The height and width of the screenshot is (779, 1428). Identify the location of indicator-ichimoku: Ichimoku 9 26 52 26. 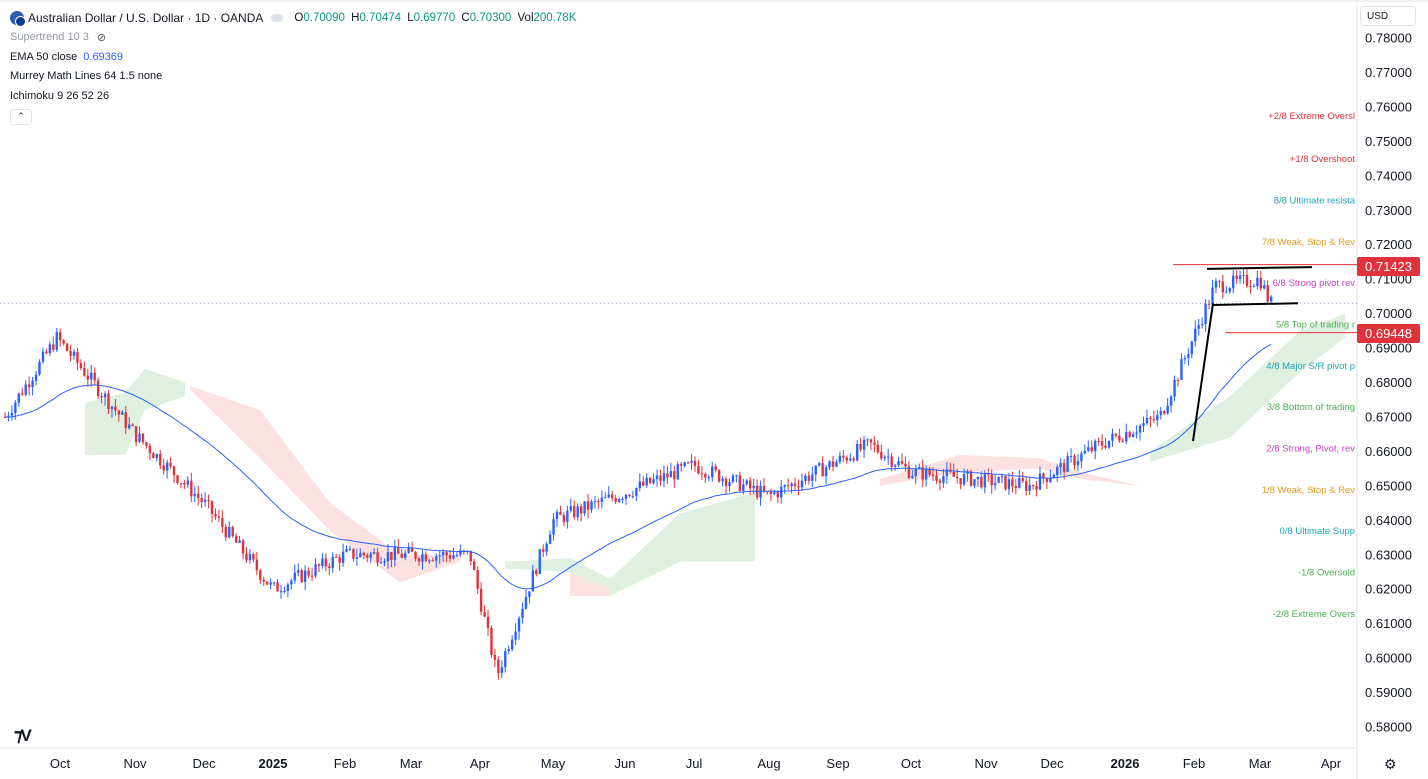
(60, 95).